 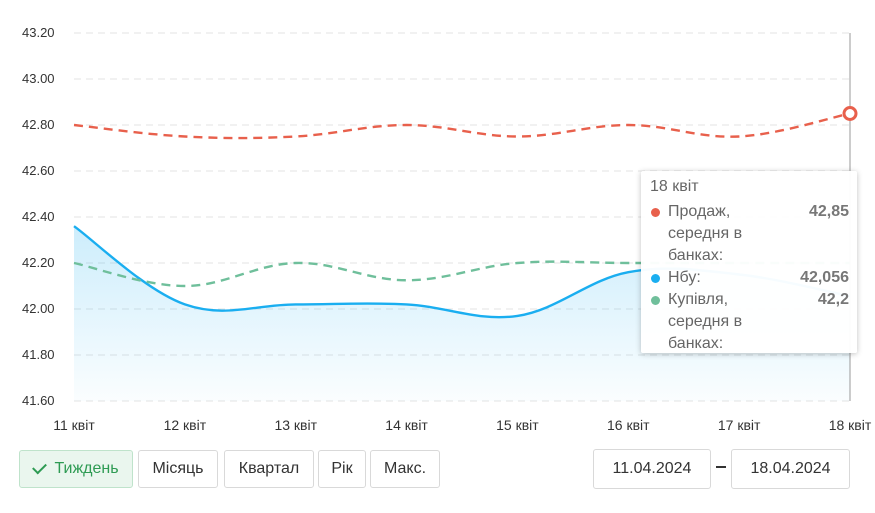 I want to click on x-tick-label: 14 квіт, so click(x=406, y=425).